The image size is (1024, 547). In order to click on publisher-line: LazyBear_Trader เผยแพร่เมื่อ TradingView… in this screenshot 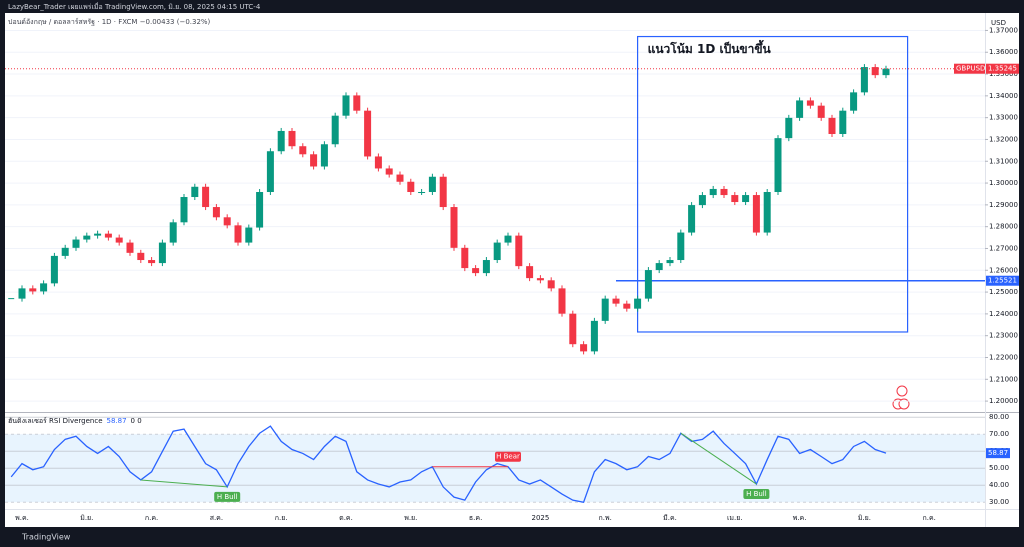, I will do `click(134, 6)`.